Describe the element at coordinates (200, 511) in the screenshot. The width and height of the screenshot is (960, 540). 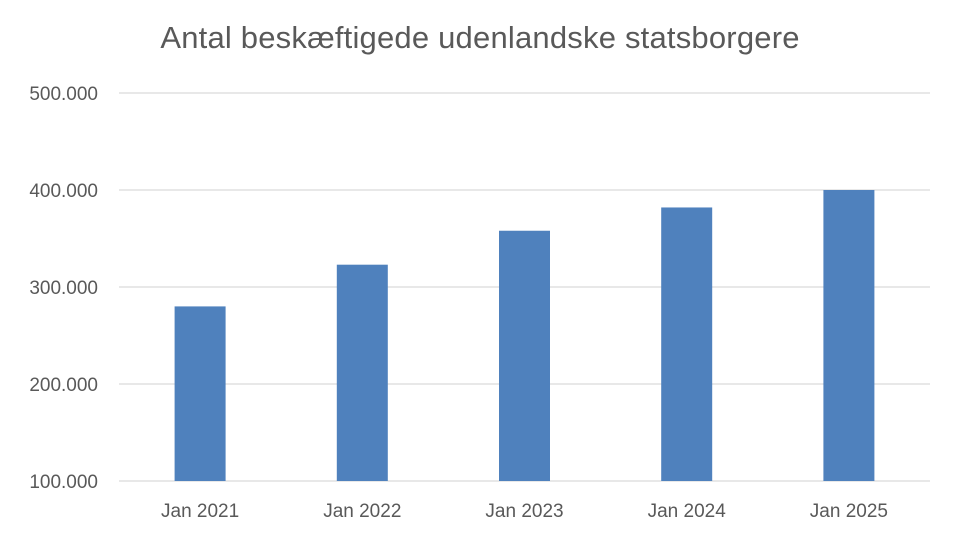
I see `x-tick-label: Jan 2021` at that location.